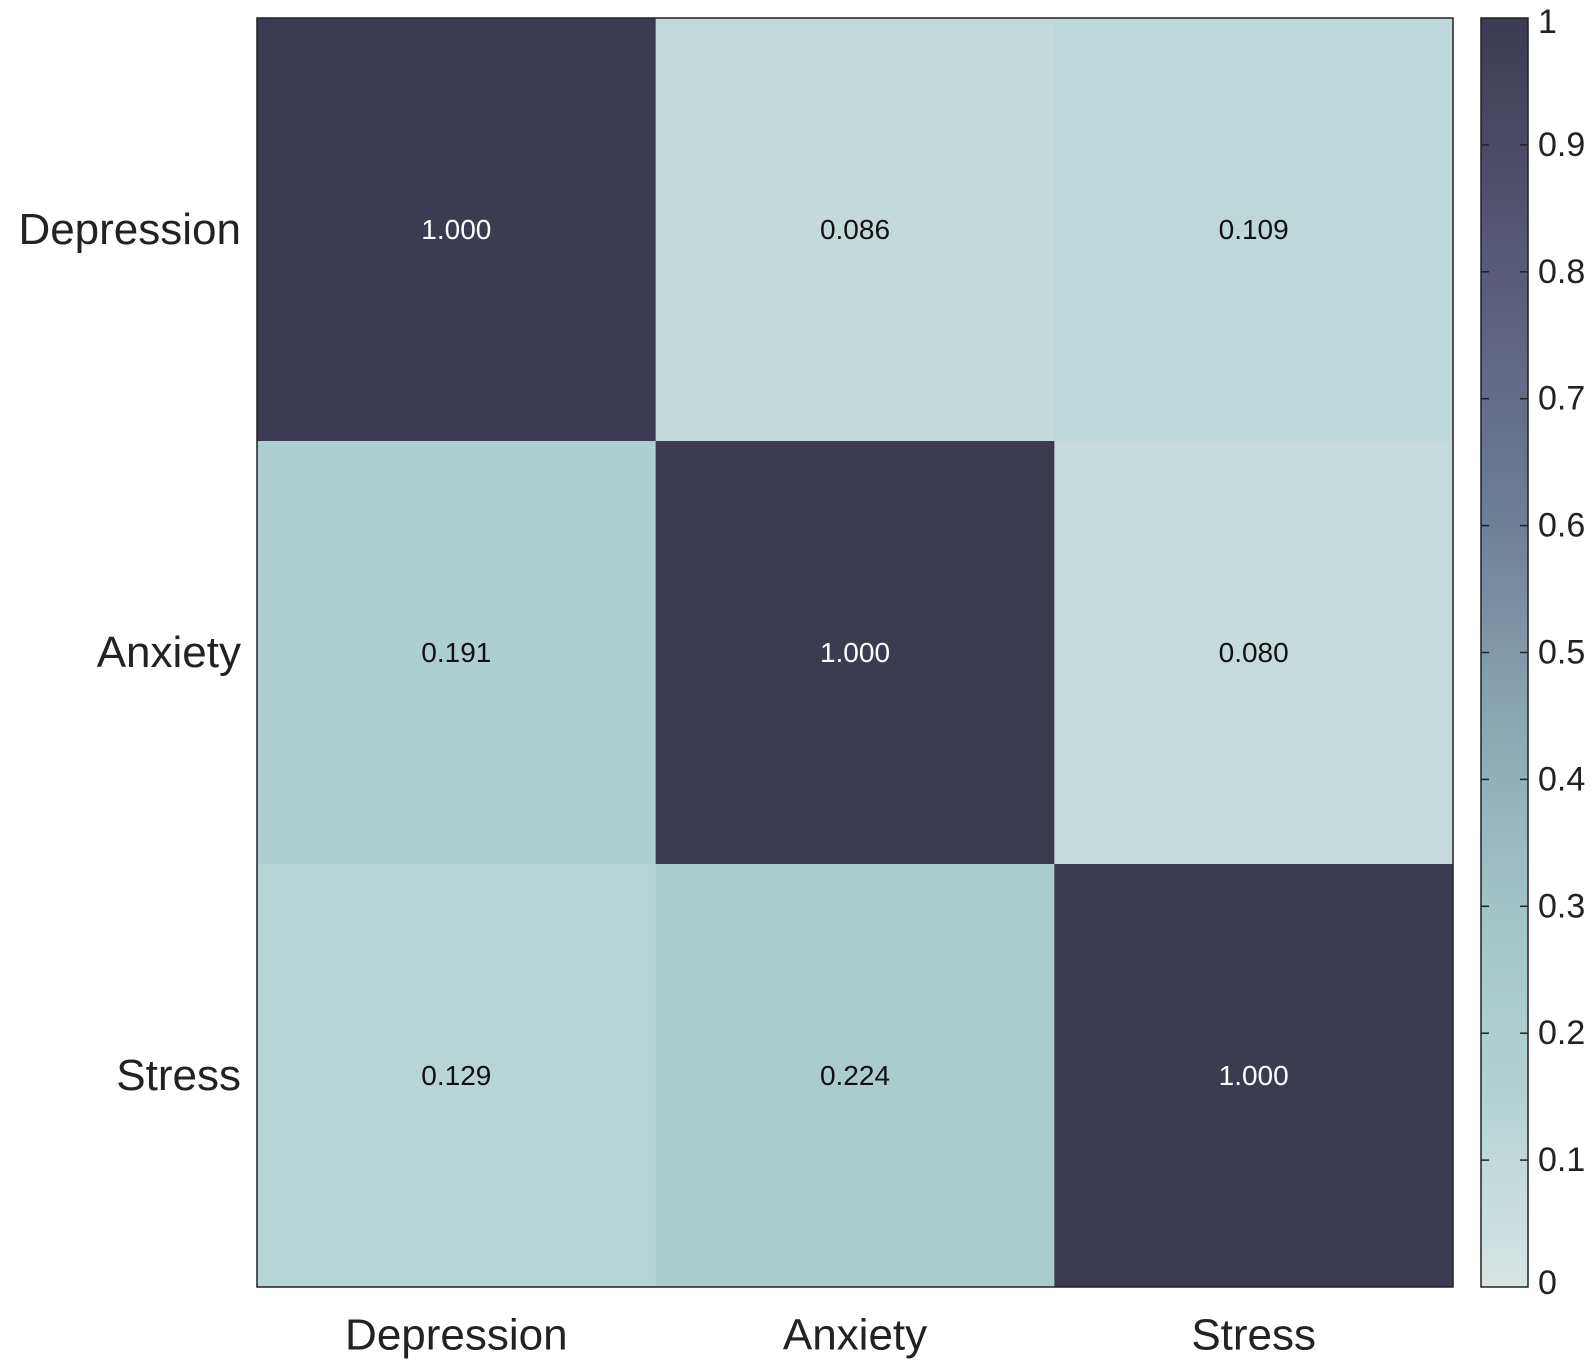  Describe the element at coordinates (169, 652) in the screenshot. I see `y-tick-label: Anxiety` at that location.